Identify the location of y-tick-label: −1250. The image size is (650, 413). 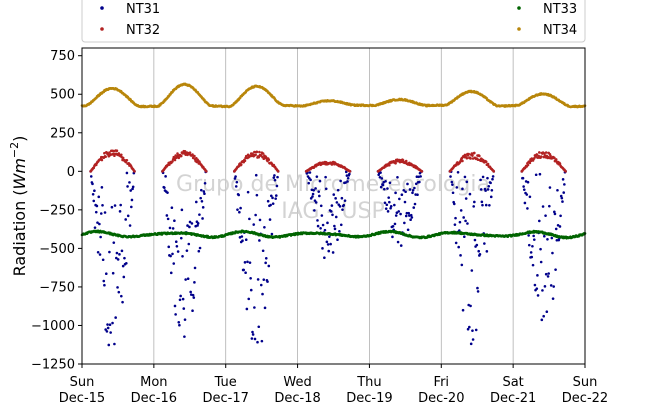
(53, 365).